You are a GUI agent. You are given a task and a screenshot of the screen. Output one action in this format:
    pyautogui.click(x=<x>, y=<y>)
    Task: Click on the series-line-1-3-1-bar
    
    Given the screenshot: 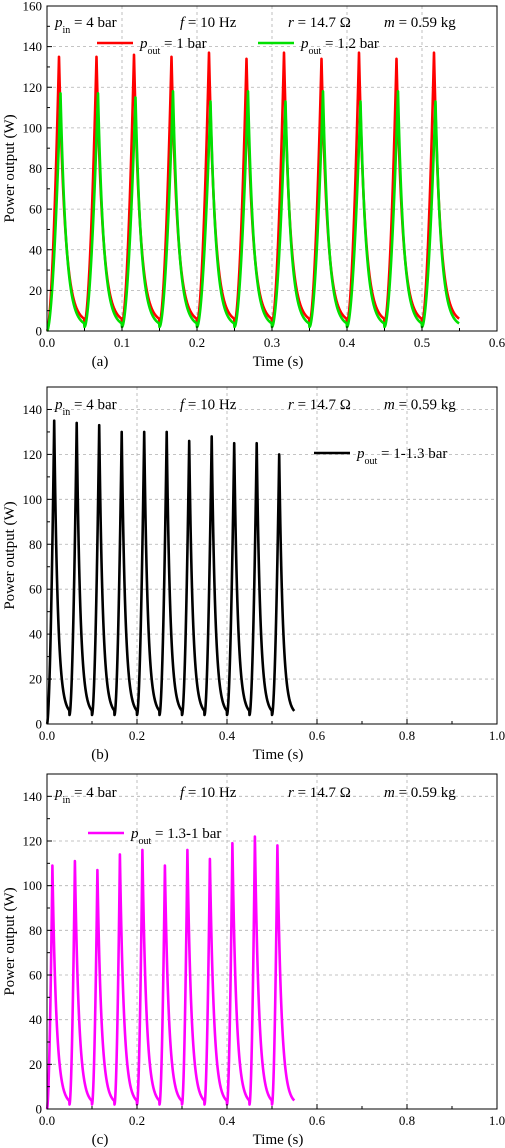 What is the action you would take?
    pyautogui.click(x=170, y=972)
    